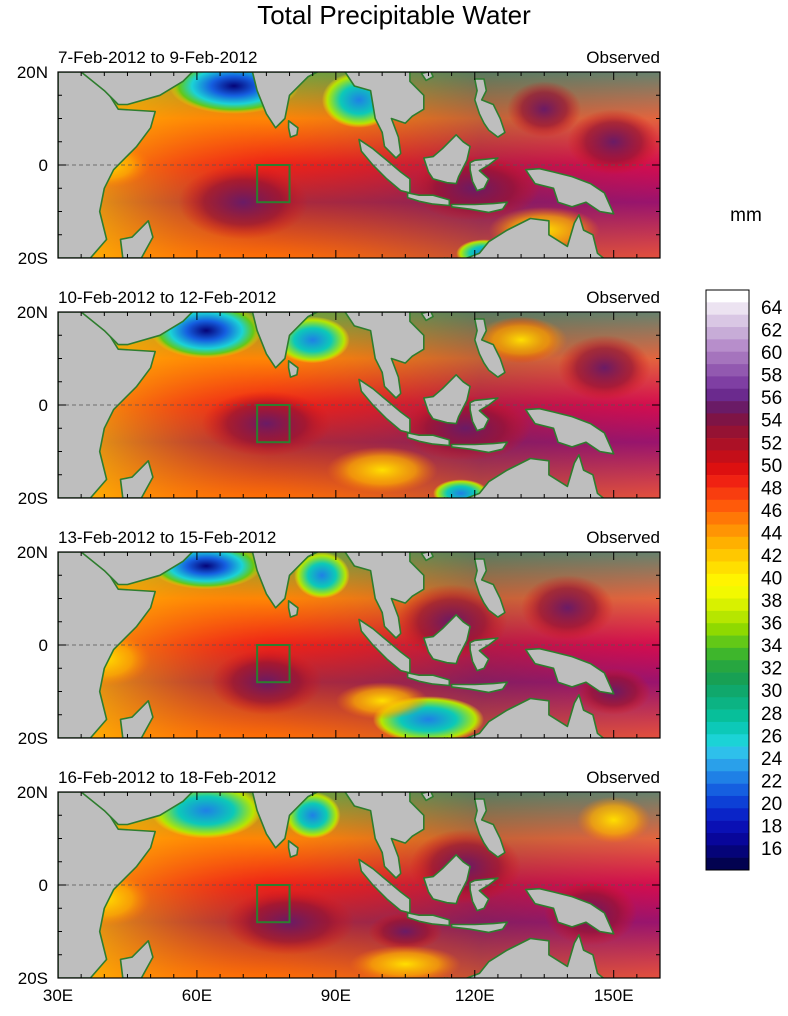  Describe the element at coordinates (771, 781) in the screenshot. I see `colorbar-tick-label: 22` at that location.